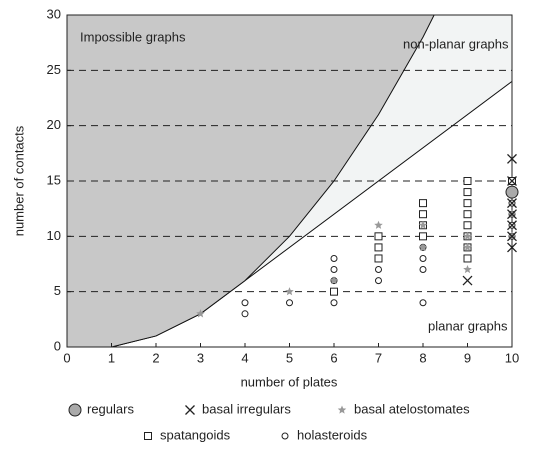  Describe the element at coordinates (468, 325) in the screenshot. I see `annotation: planar graphs` at that location.